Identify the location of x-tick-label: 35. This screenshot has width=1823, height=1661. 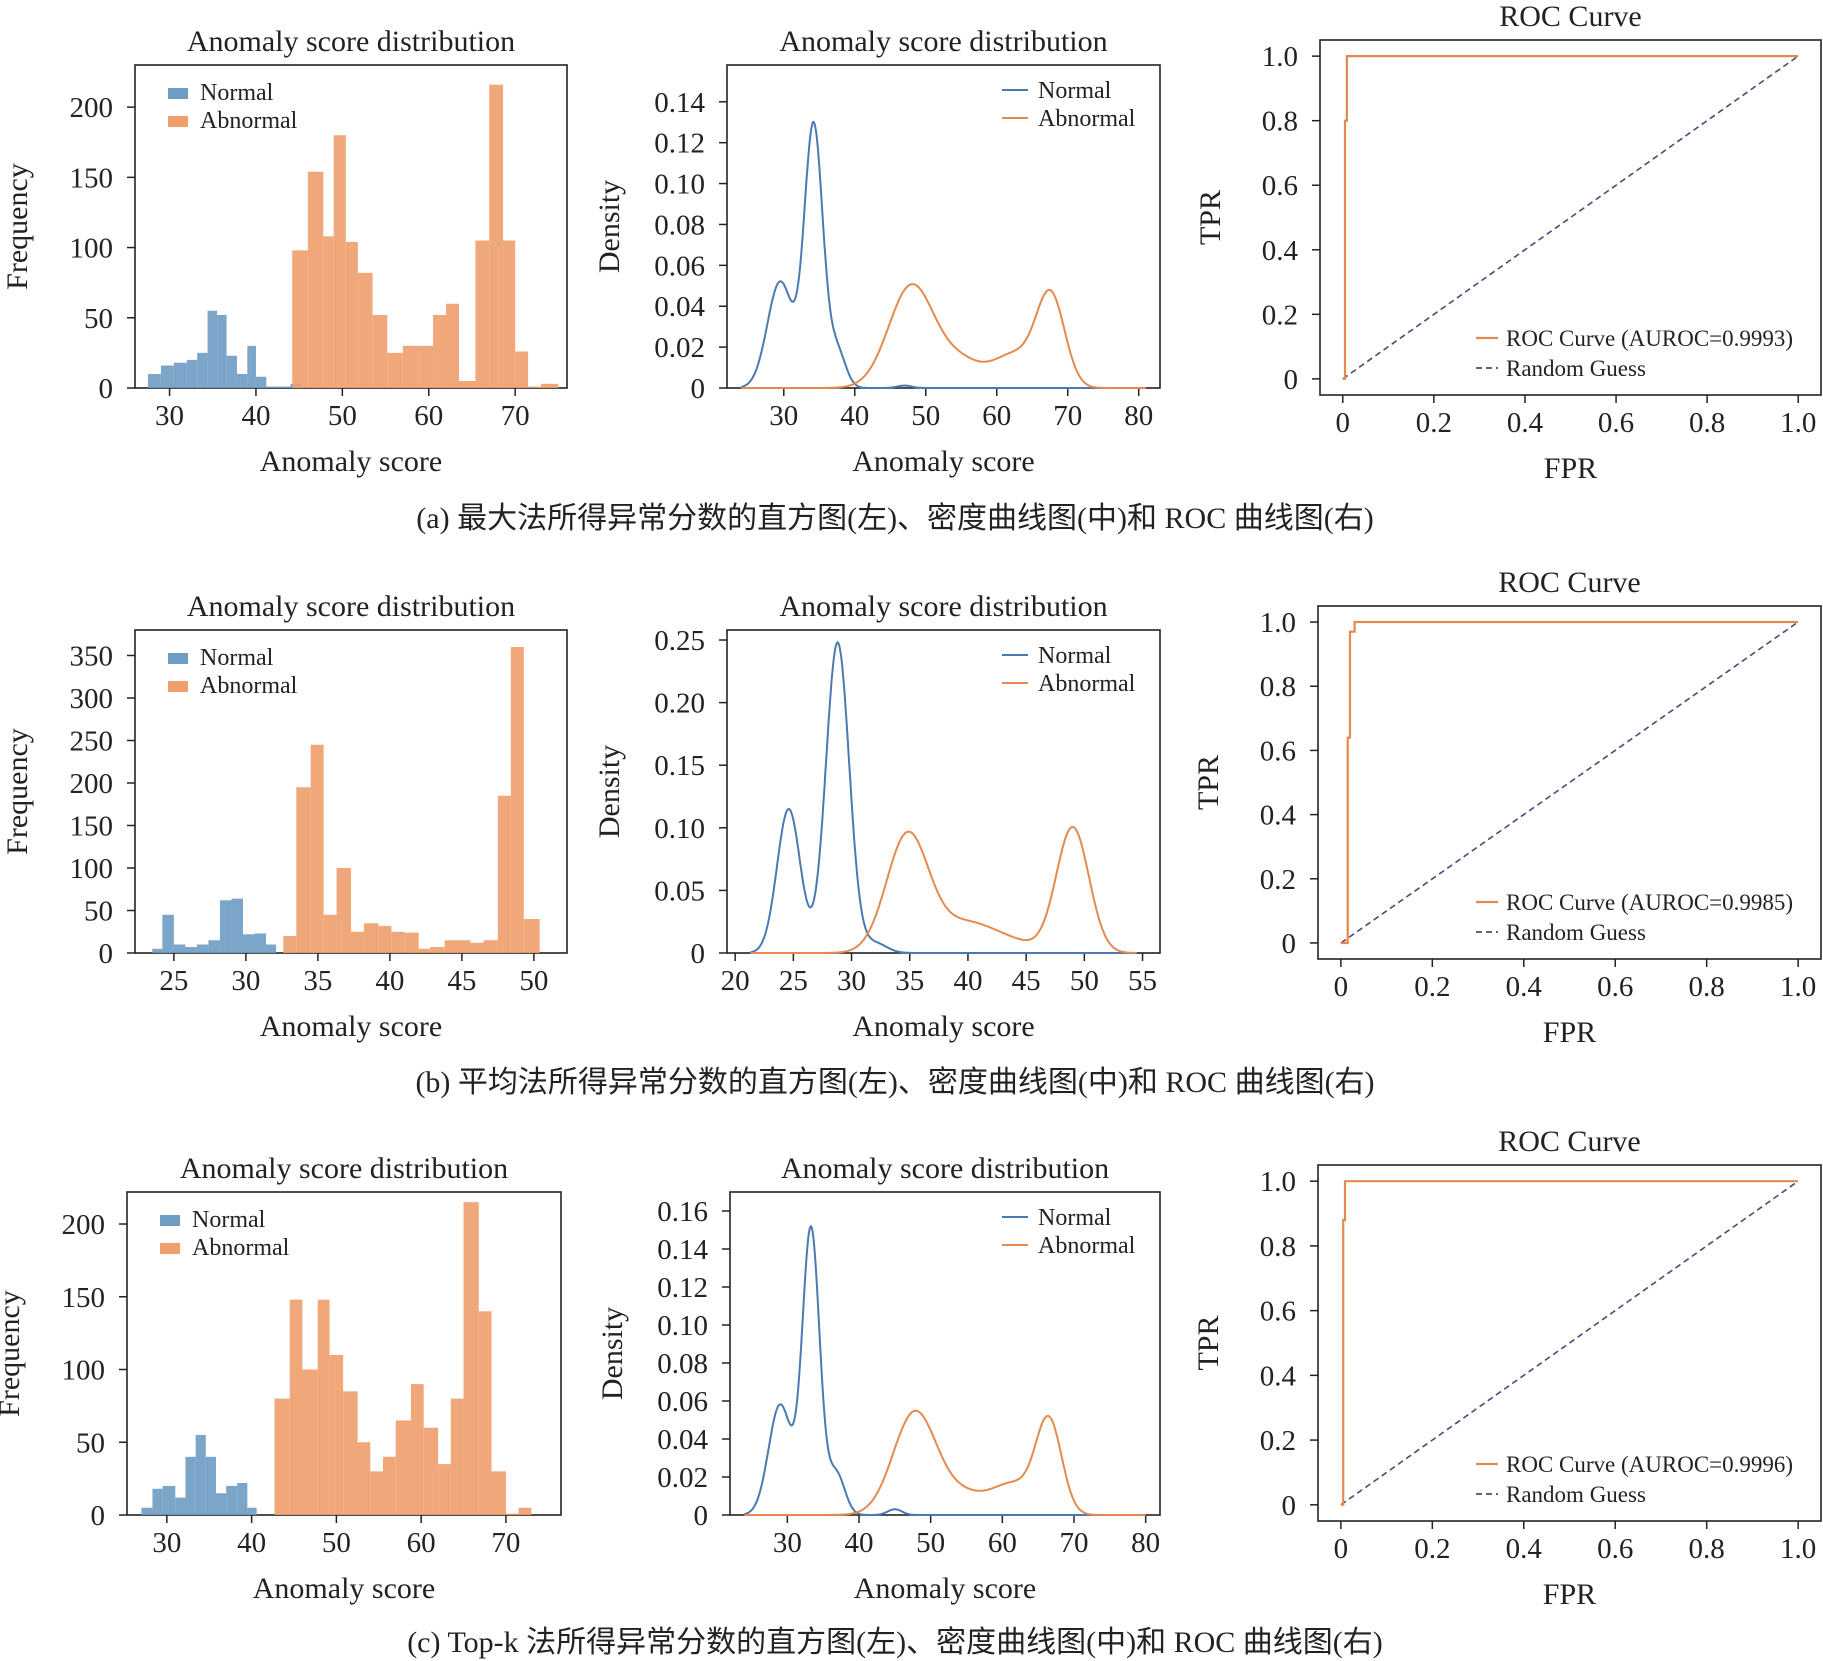
(909, 981).